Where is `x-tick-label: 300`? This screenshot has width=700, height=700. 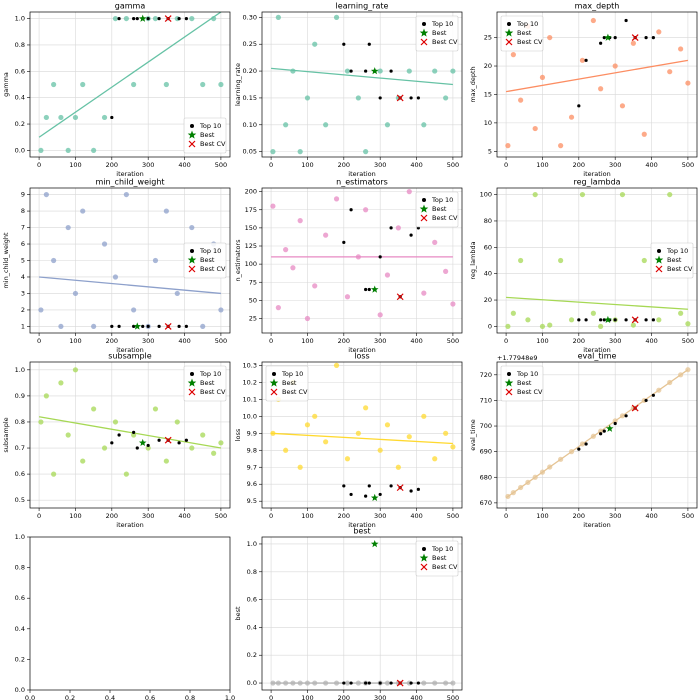 x-tick-label: 300 is located at coordinates (148, 341).